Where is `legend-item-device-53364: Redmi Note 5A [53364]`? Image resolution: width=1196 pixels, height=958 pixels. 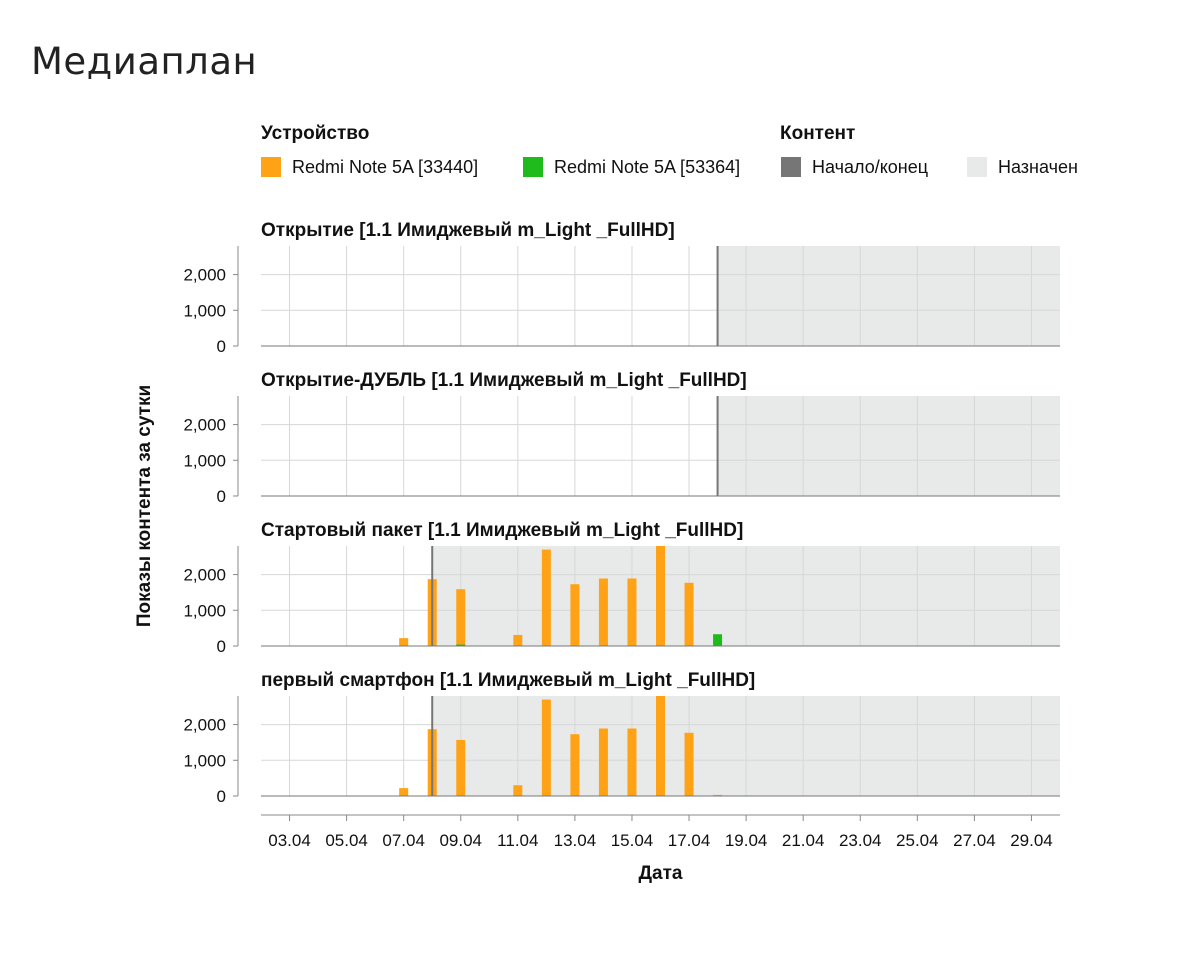 legend-item-device-53364: Redmi Note 5A [53364] is located at coordinates (631, 167).